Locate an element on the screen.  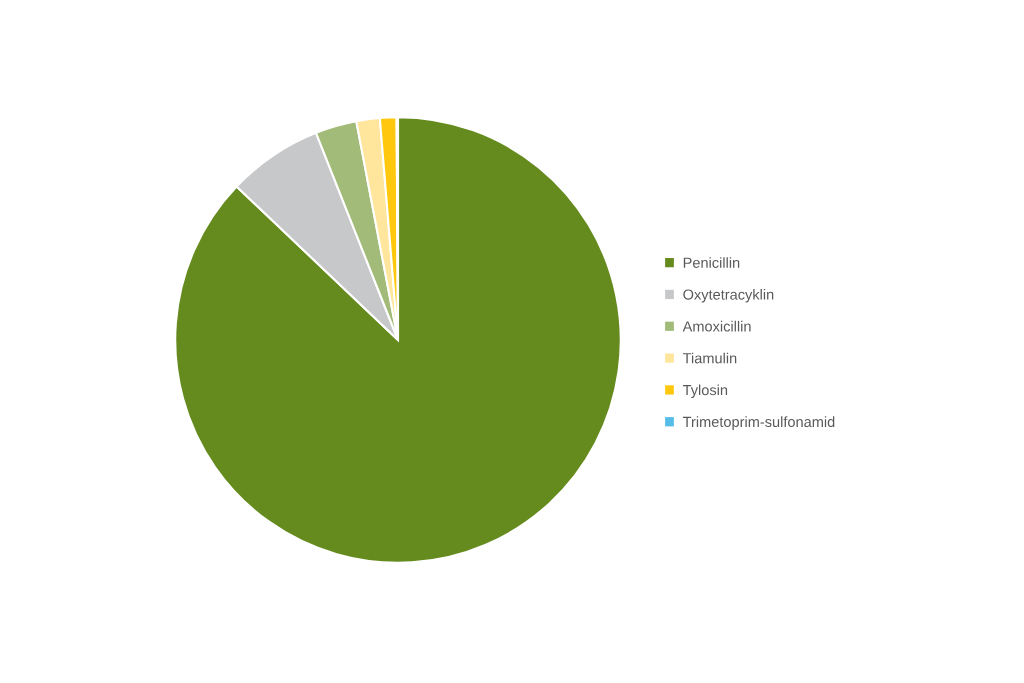
legend-label: Tylosin is located at coordinates (705, 391).